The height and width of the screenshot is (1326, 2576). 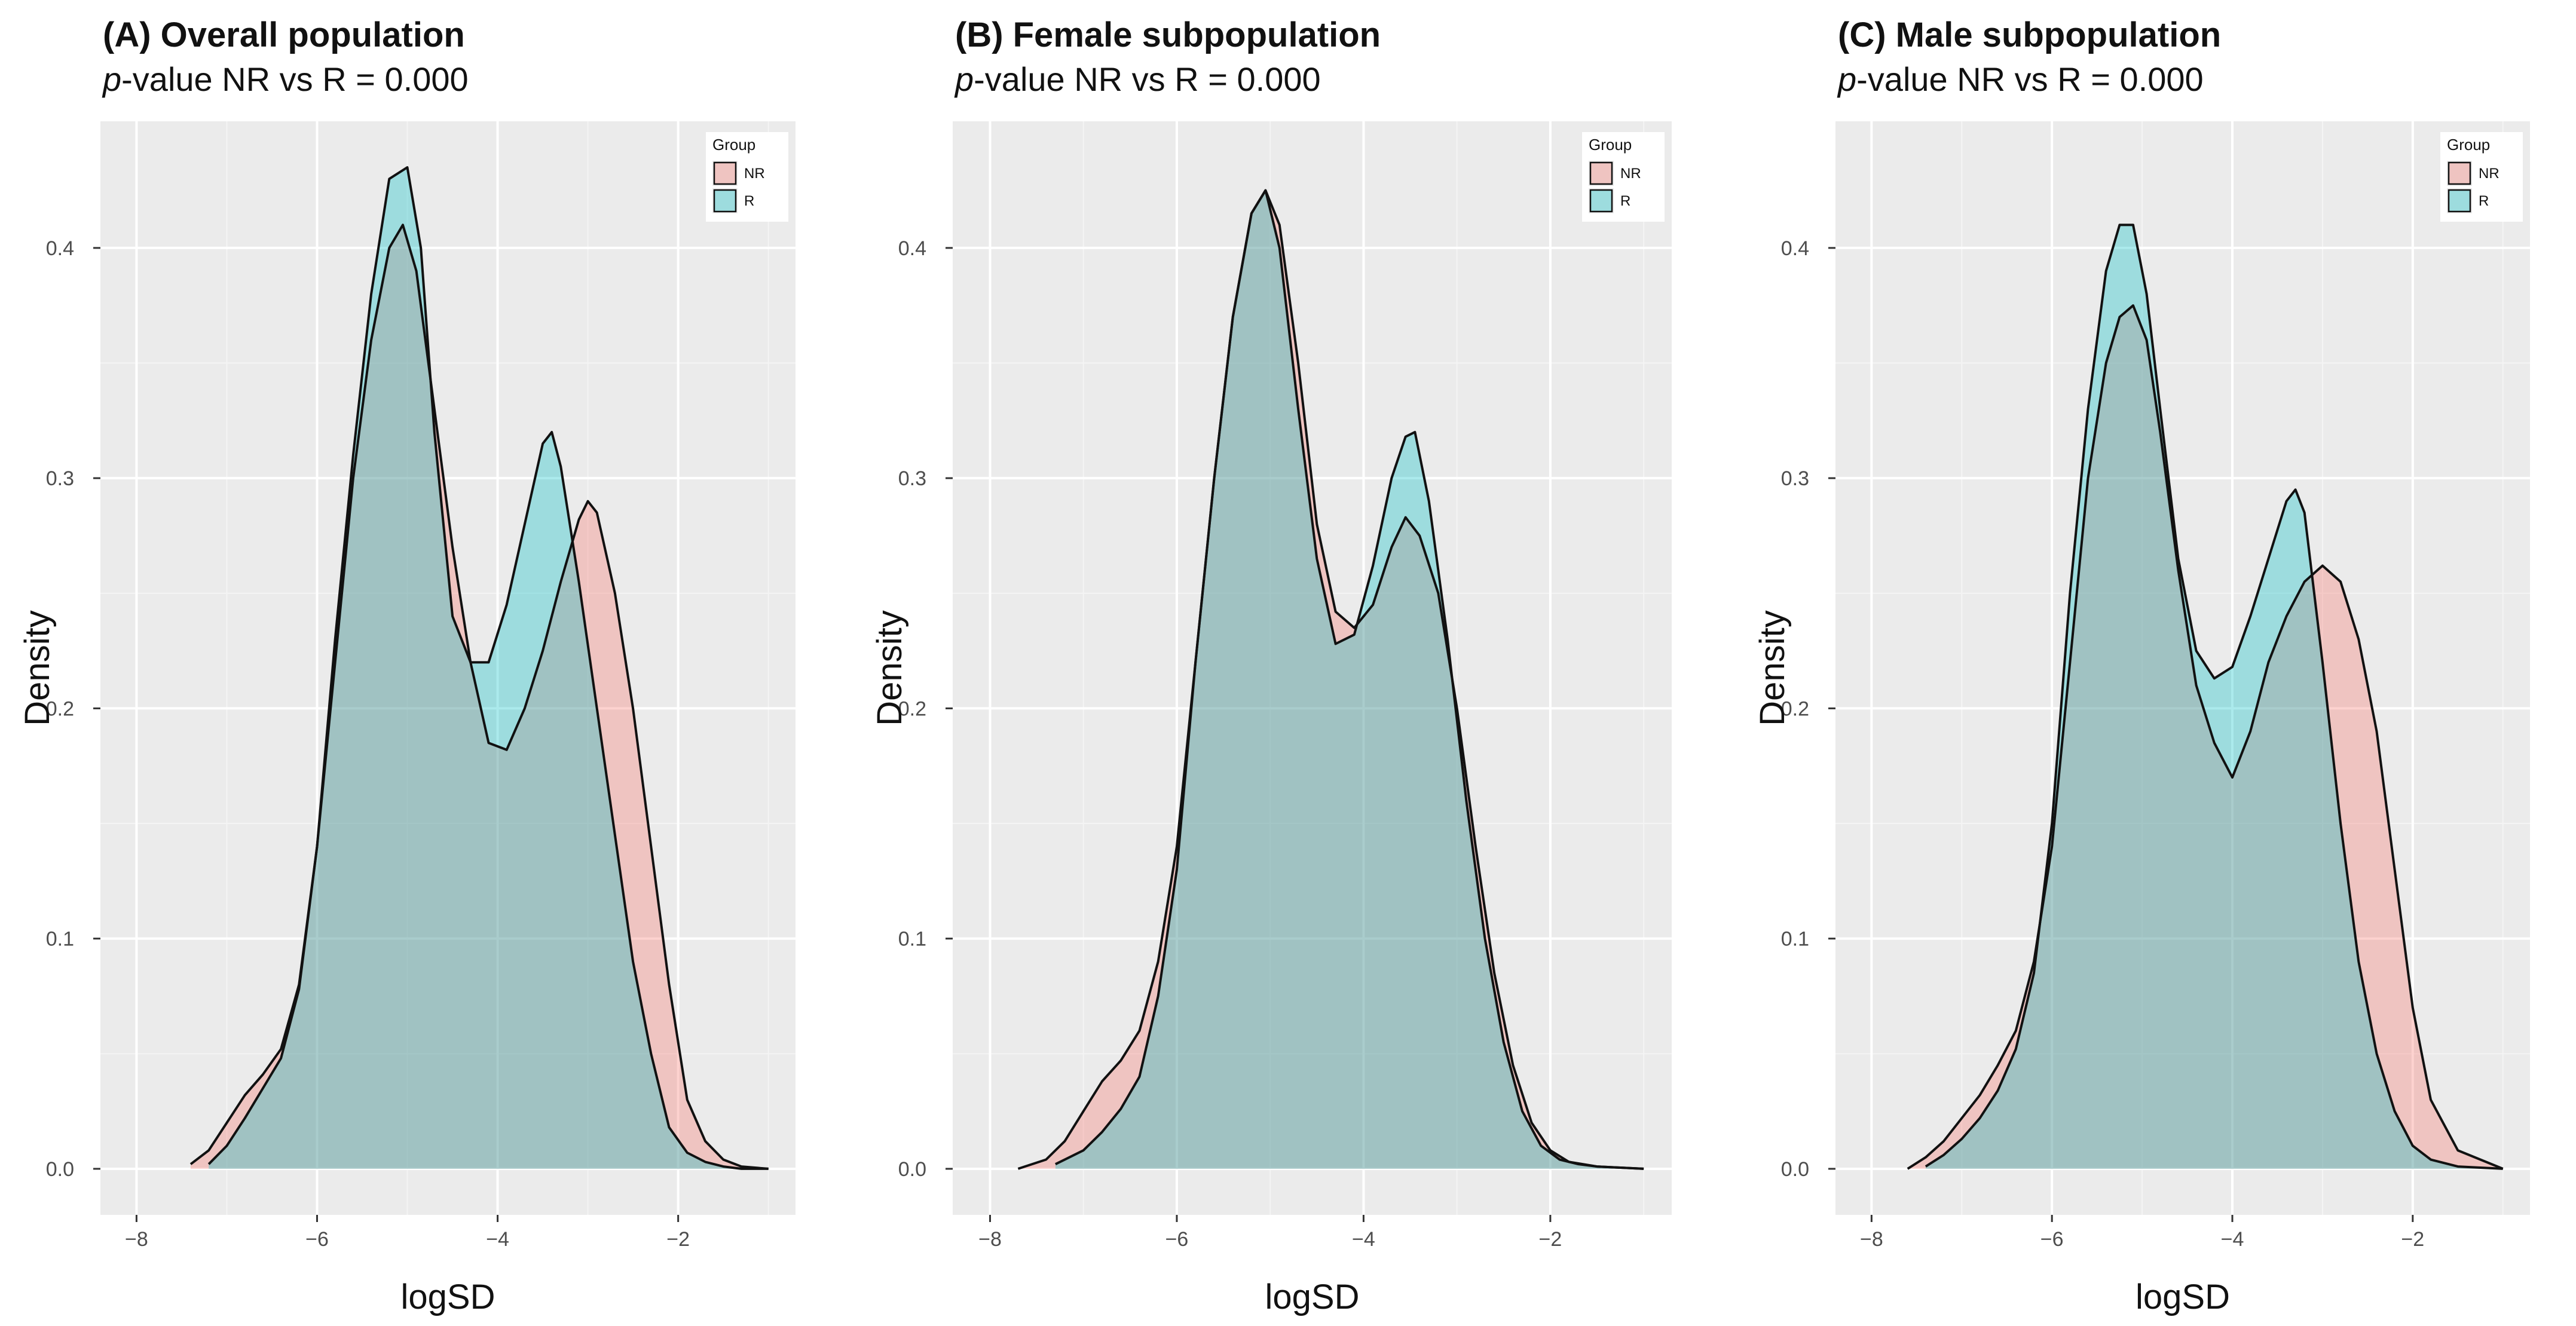 I want to click on chart-title: (A) Overall population, so click(x=284, y=35).